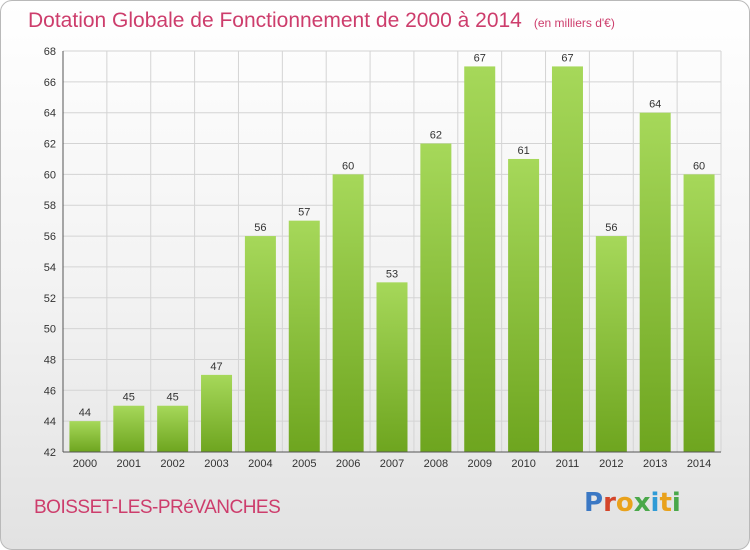  What do you see at coordinates (50, 114) in the screenshot?
I see `y-tick-label: 64` at bounding box center [50, 114].